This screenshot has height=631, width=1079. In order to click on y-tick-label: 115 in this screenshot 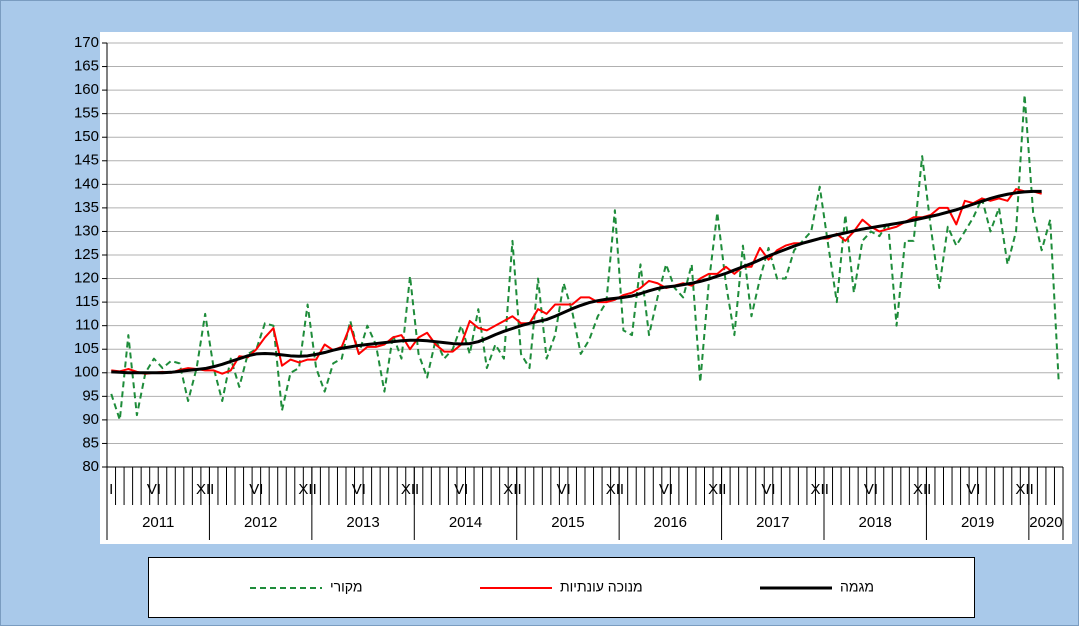, I will do `click(87, 301)`.